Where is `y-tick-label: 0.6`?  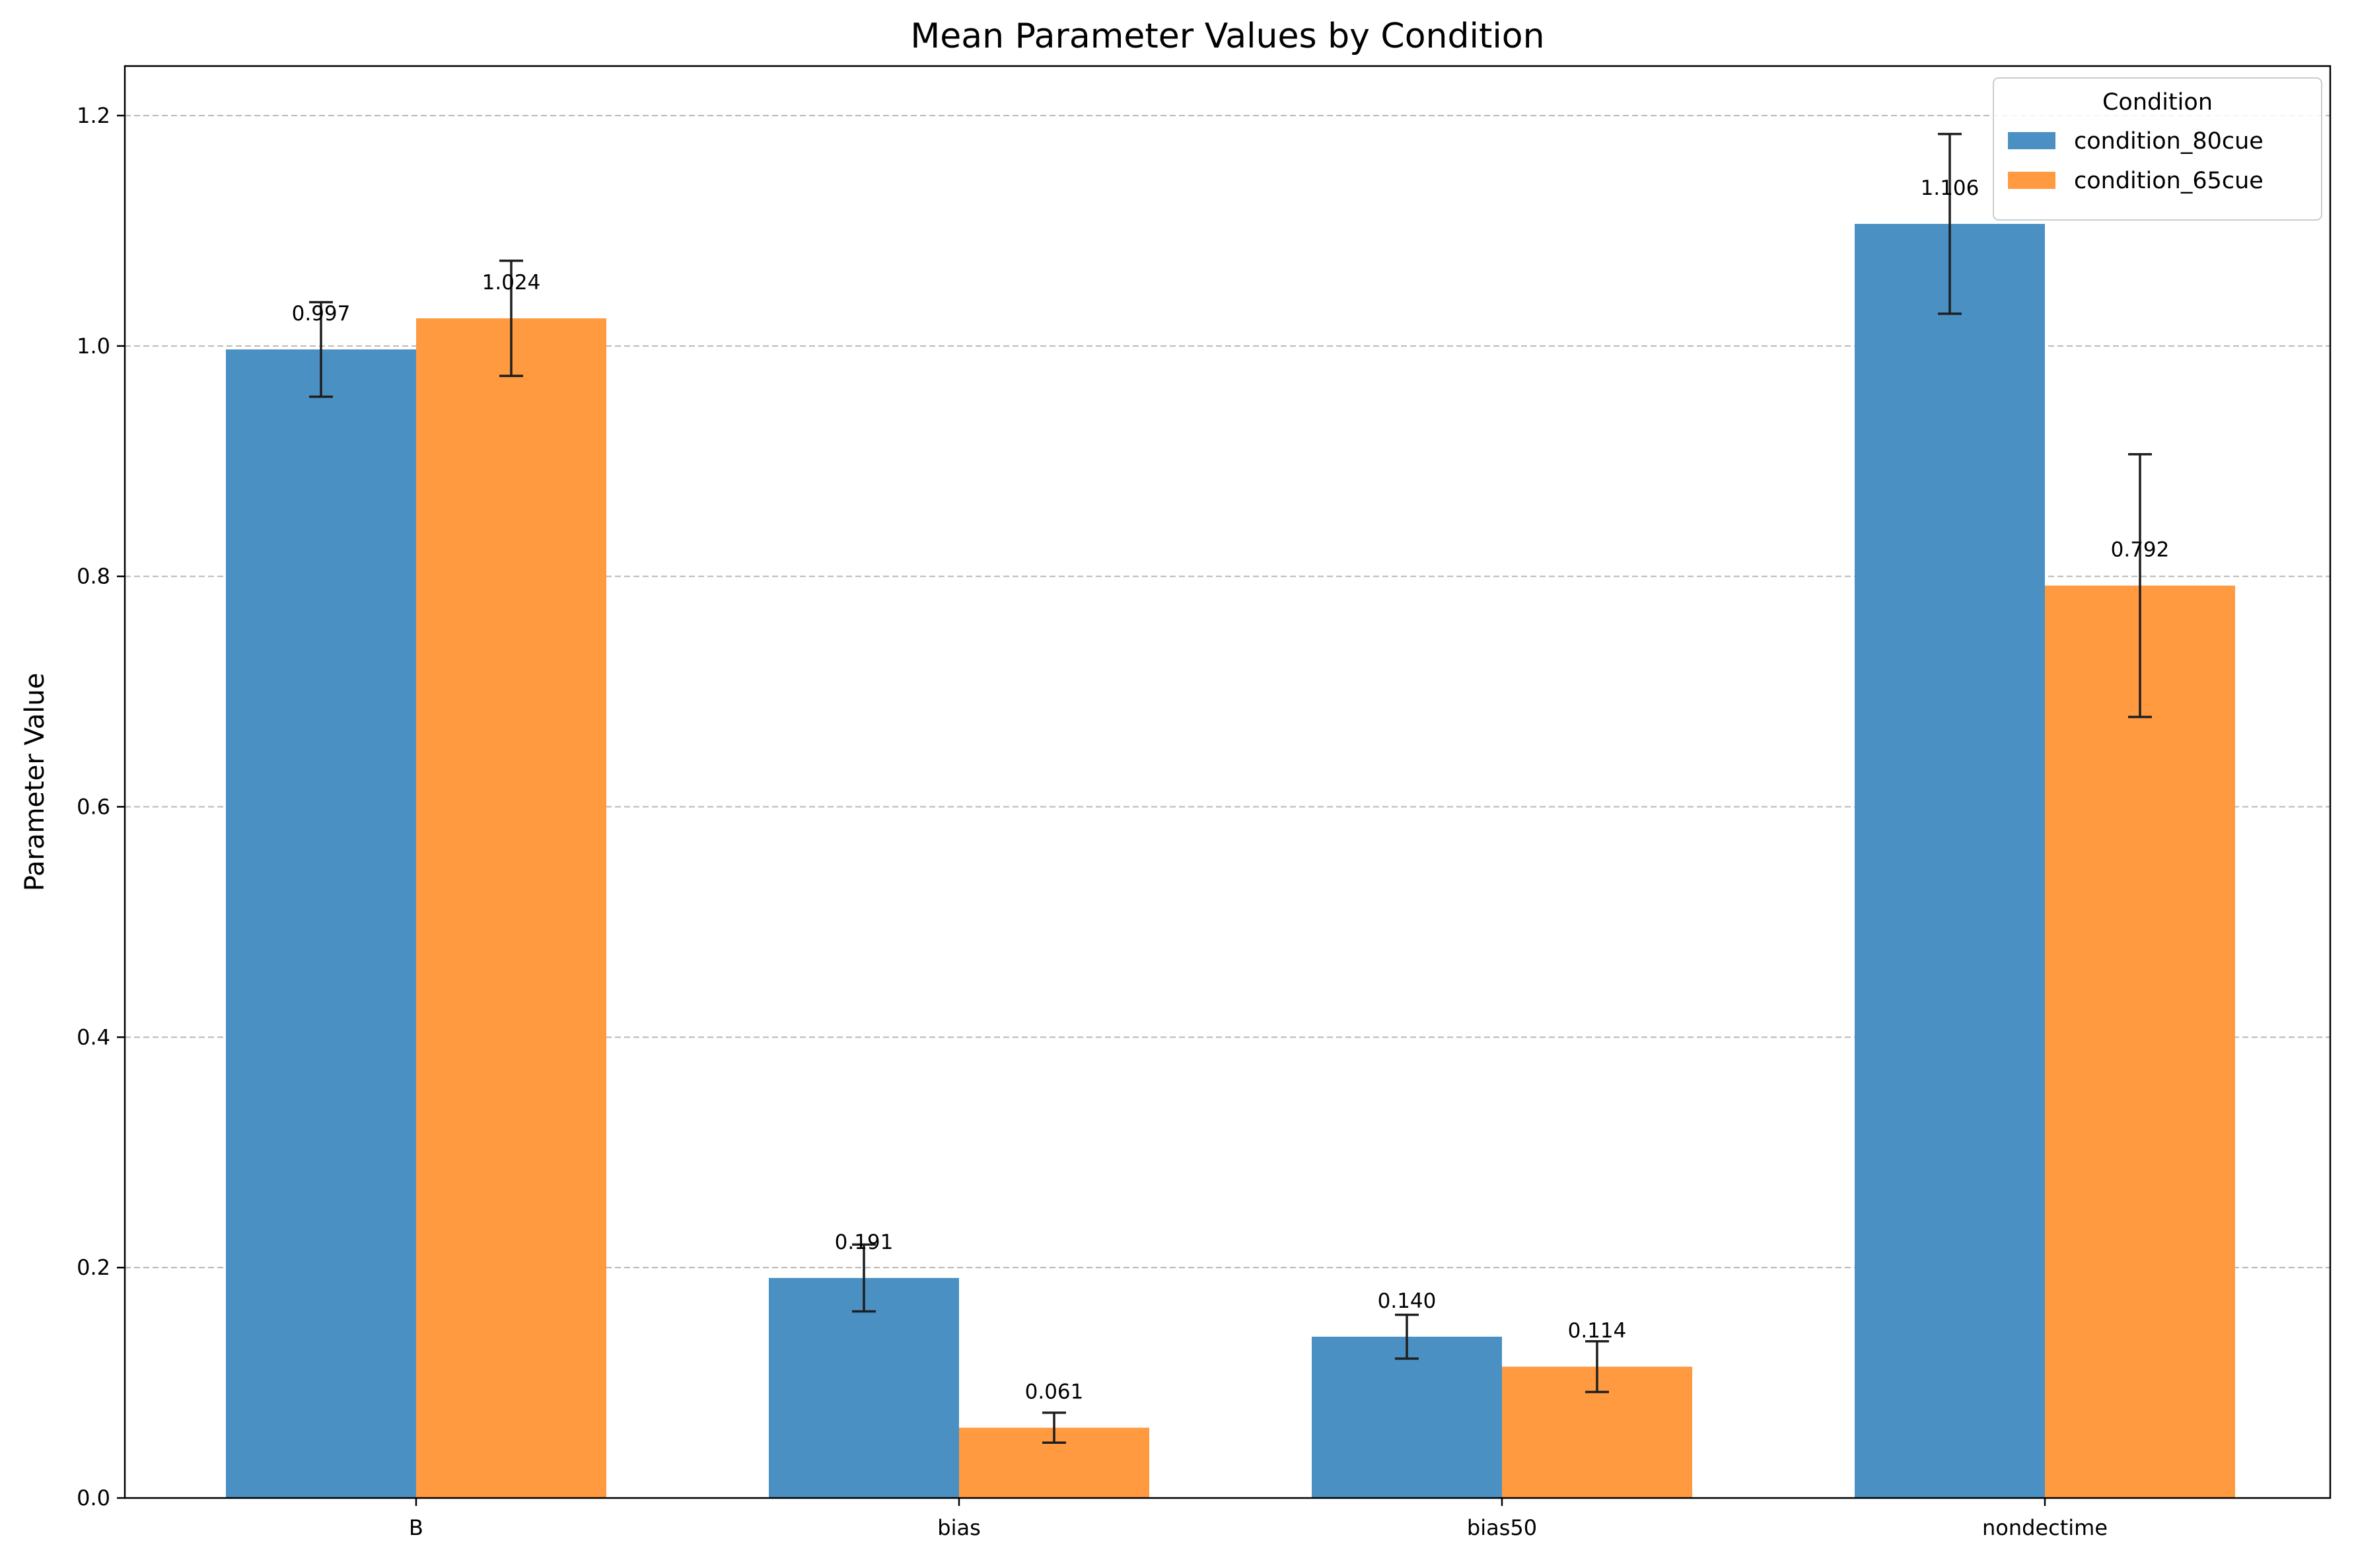 y-tick-label: 0.6 is located at coordinates (94, 806).